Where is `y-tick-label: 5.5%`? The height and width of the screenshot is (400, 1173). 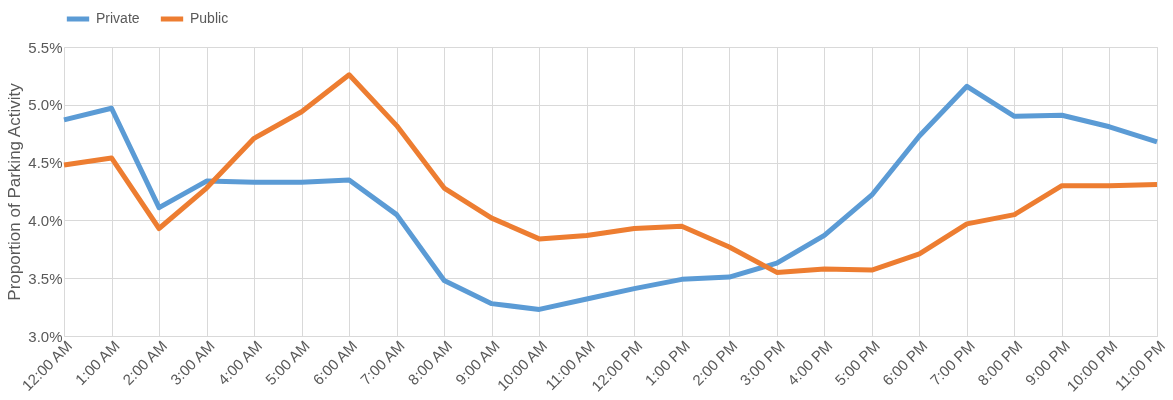
y-tick-label: 5.5% is located at coordinates (45, 47).